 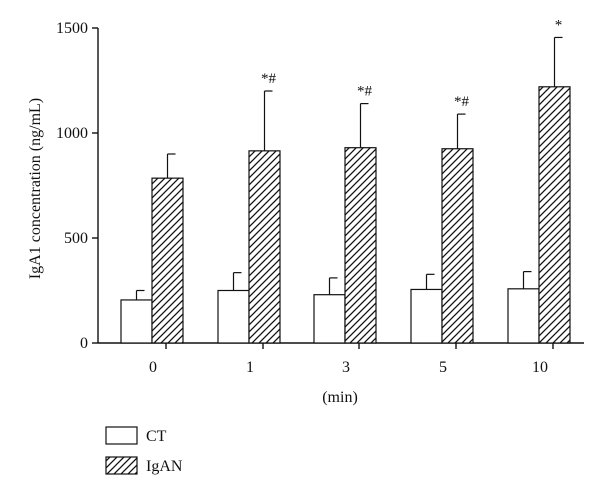 I want to click on labels: *# *# *# *, so click(x=411, y=63).